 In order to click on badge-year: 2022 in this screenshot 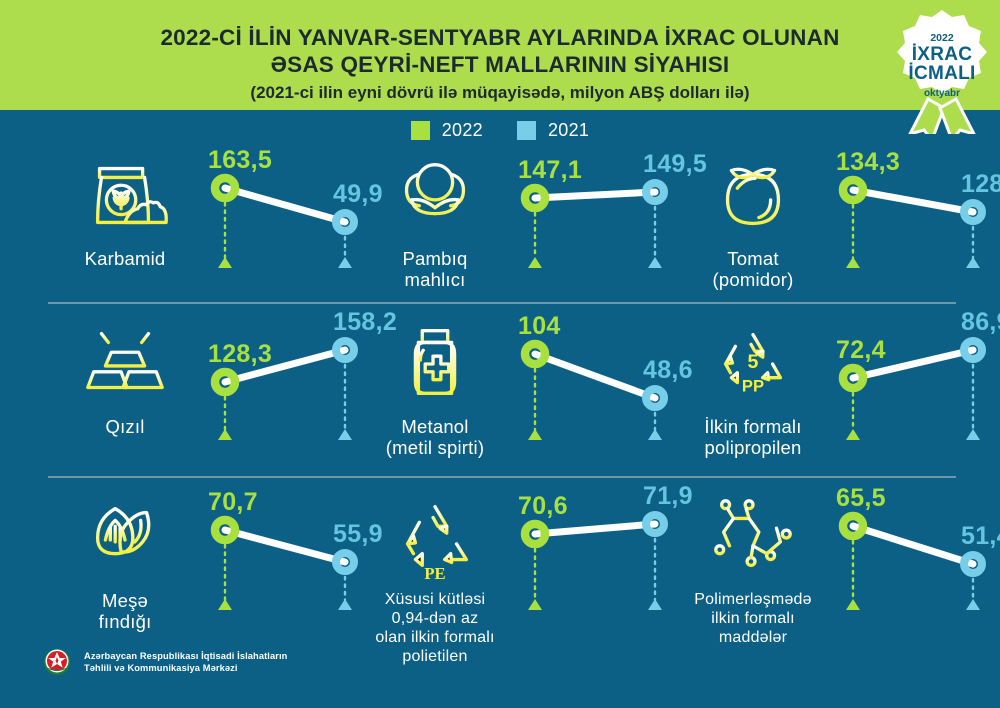, I will do `click(942, 38)`.